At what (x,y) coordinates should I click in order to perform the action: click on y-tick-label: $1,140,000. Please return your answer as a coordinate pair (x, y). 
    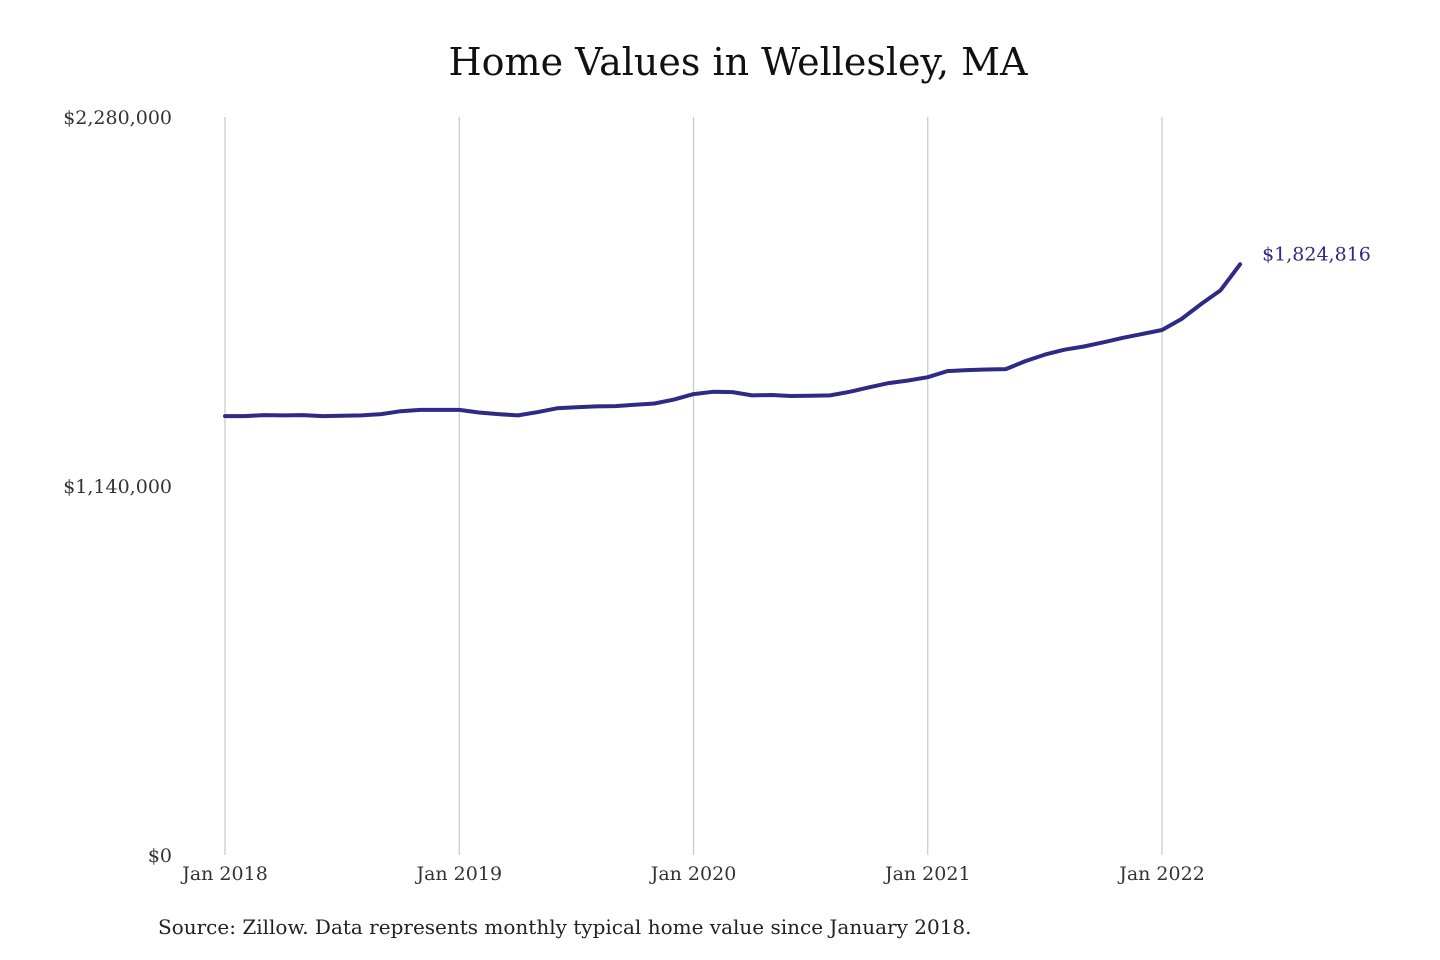
    Looking at the image, I should click on (117, 487).